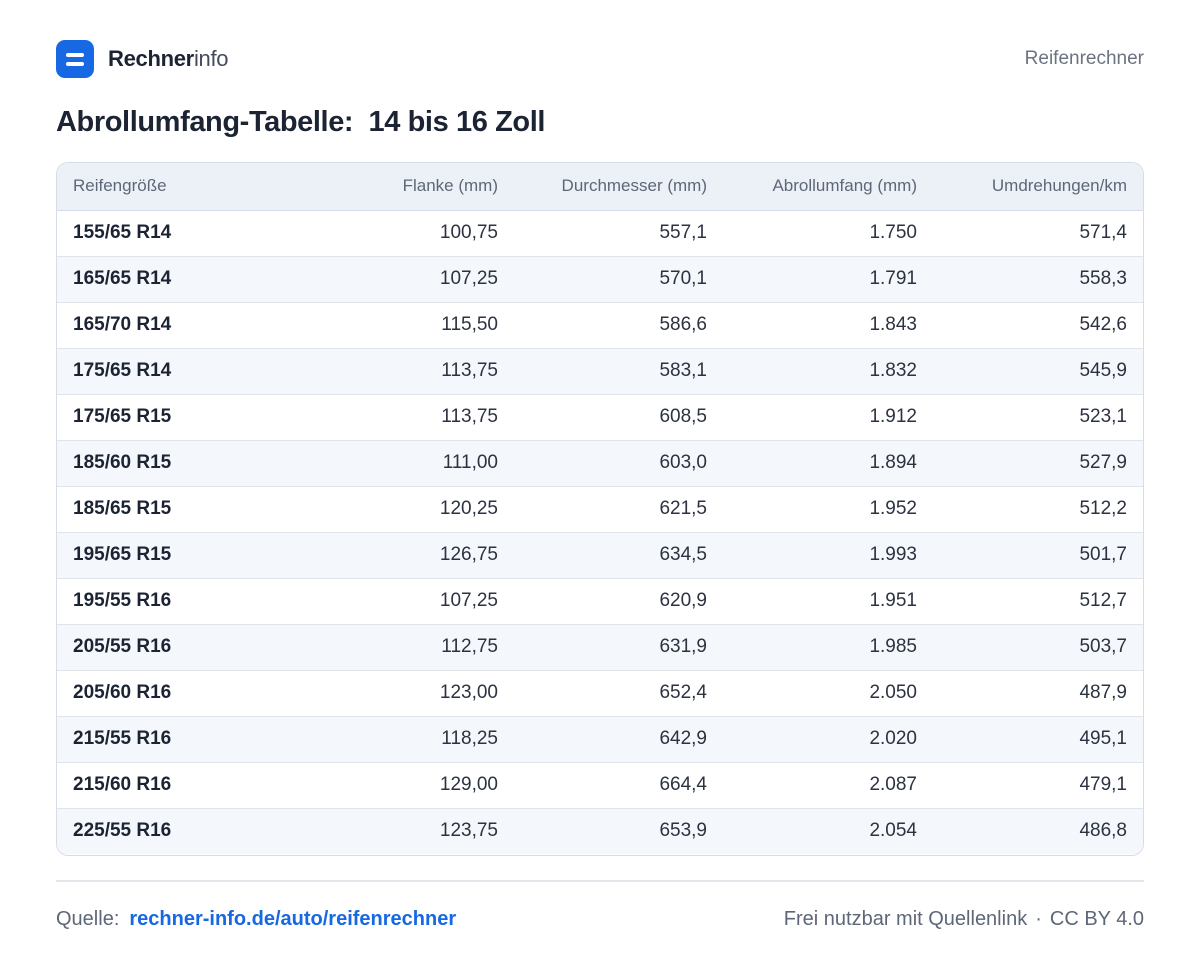 The height and width of the screenshot is (960, 1200). Describe the element at coordinates (1038, 692) in the screenshot. I see `table-cell: 487,9` at that location.